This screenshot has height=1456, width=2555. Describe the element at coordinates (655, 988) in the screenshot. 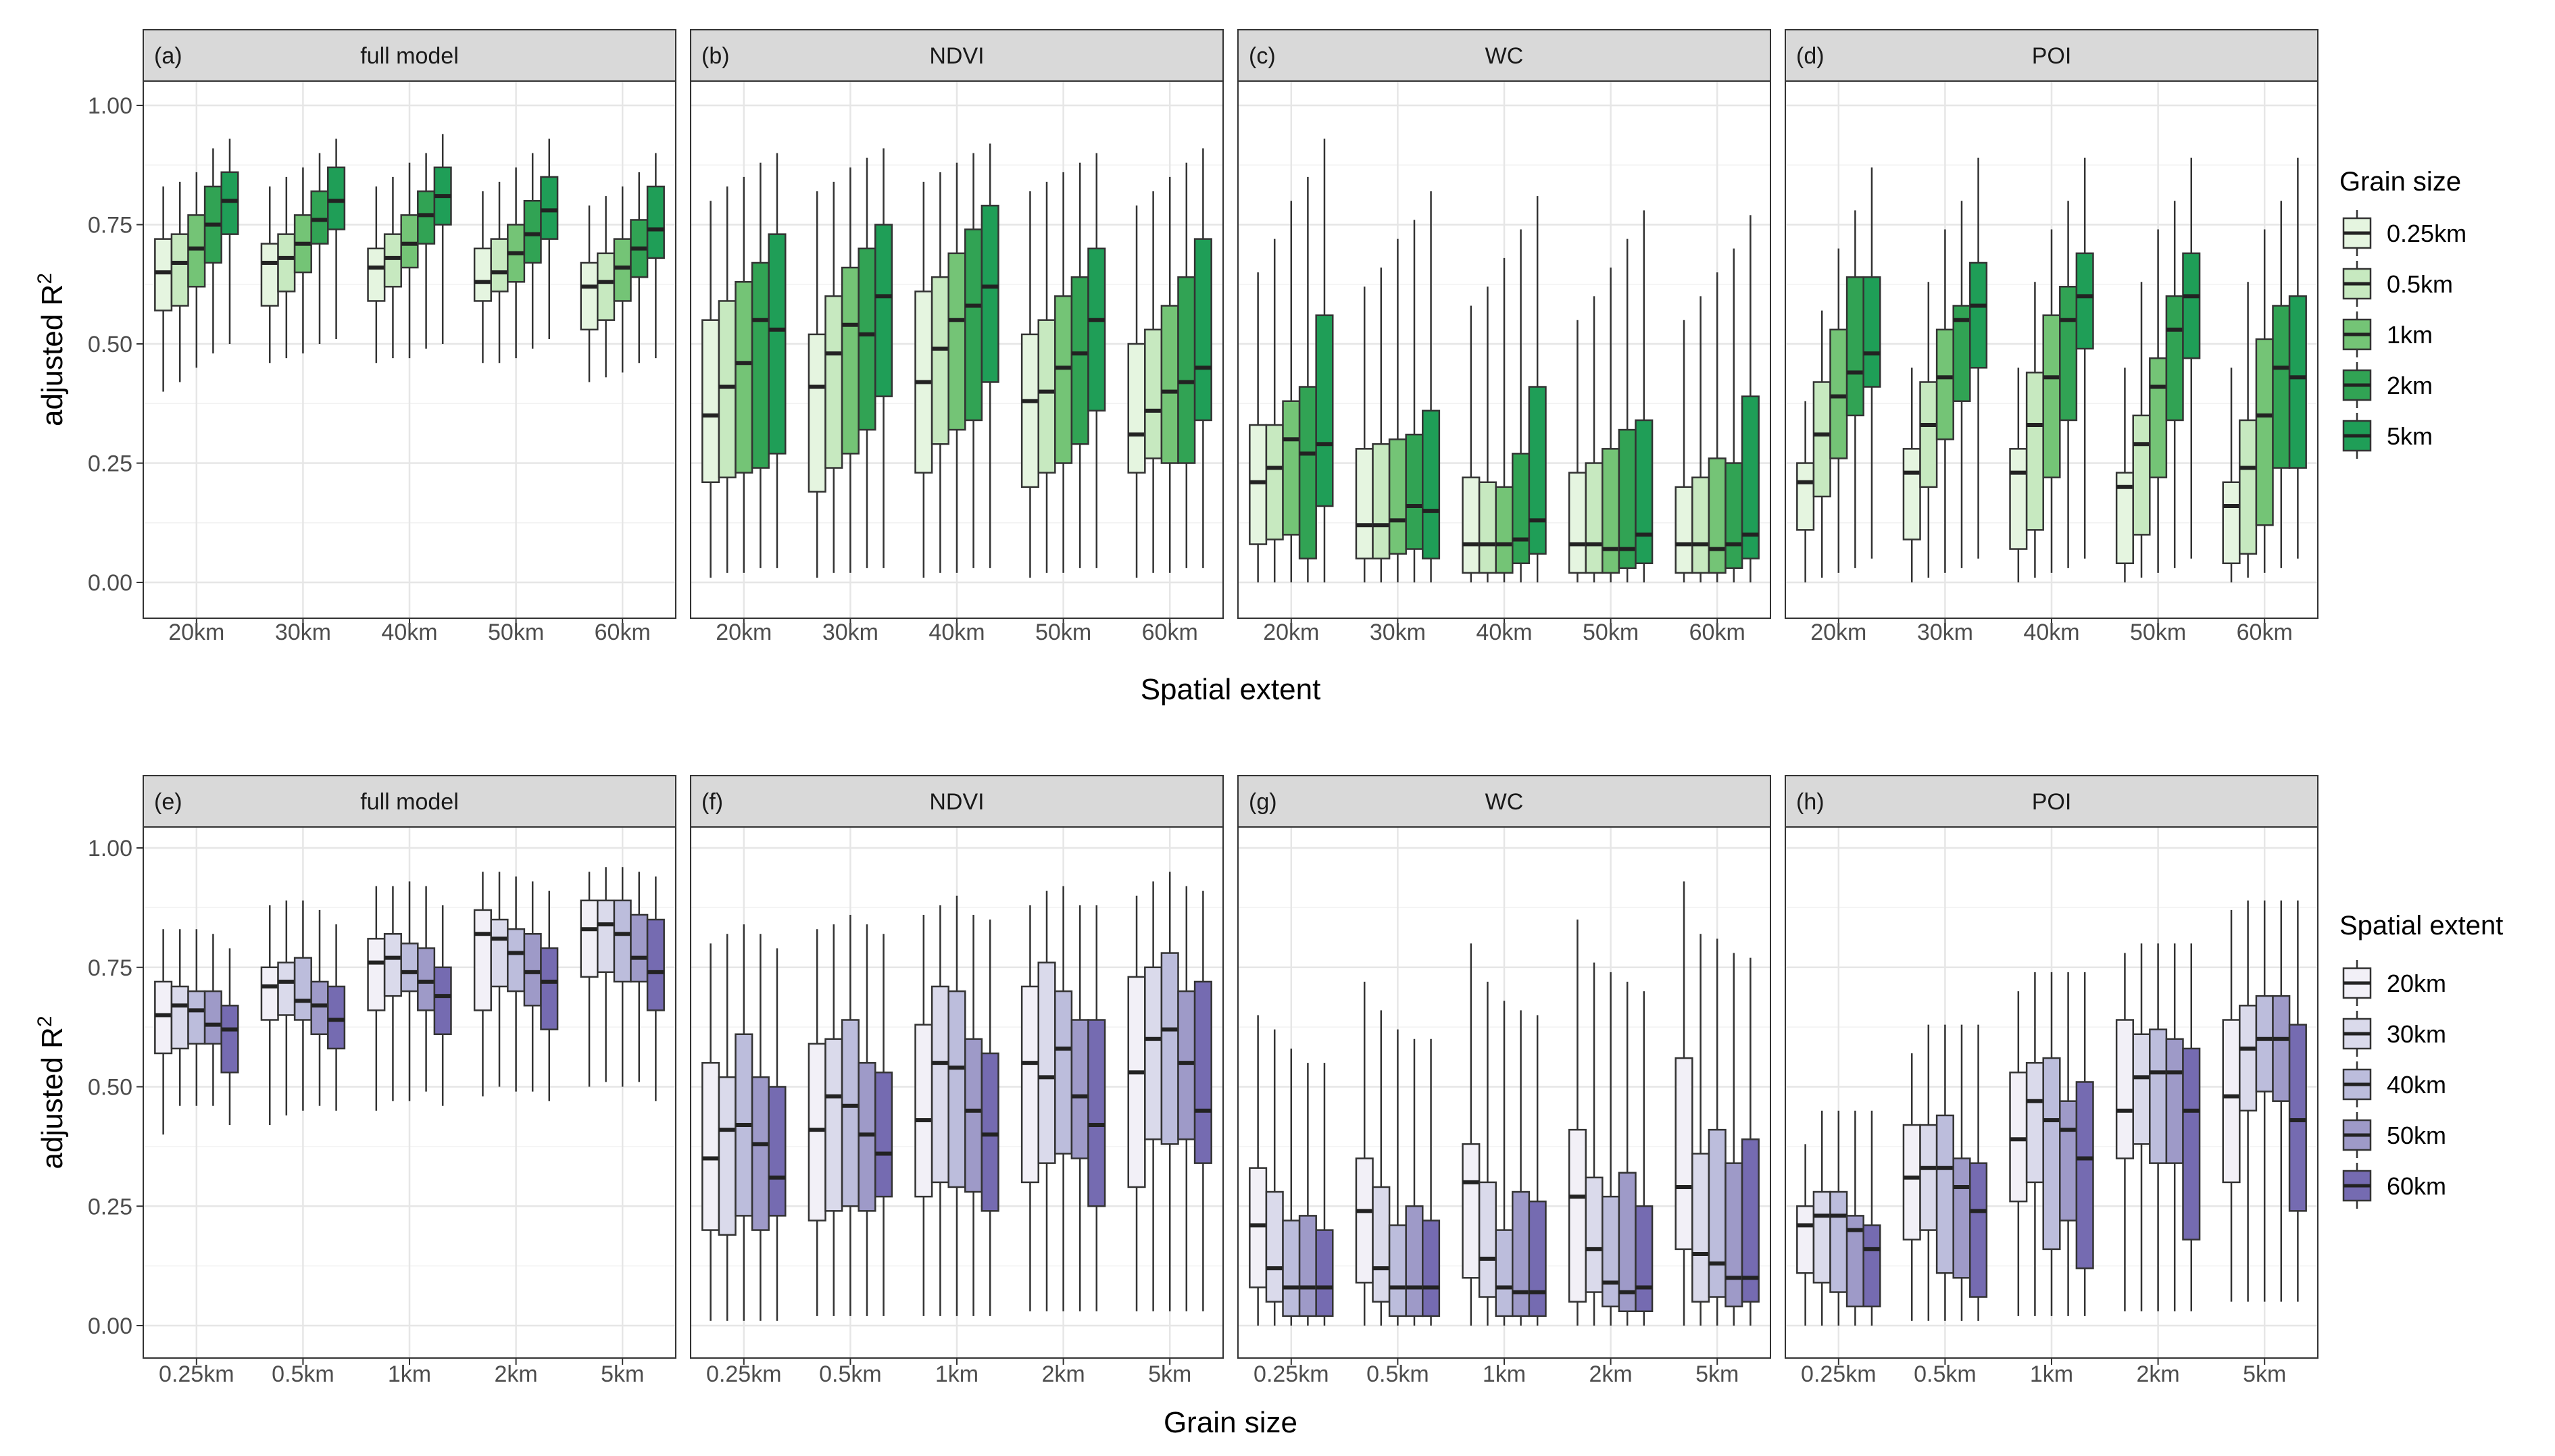

I see `box-5km-60km` at that location.